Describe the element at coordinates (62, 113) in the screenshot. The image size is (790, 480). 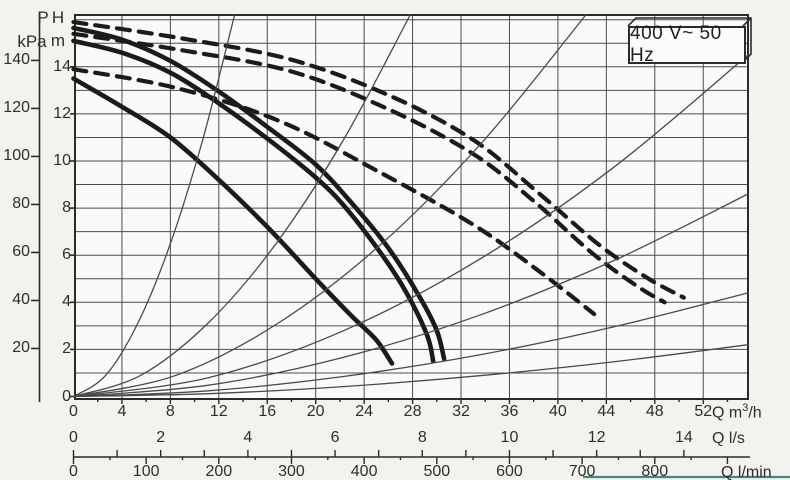
I see `head-tick-label: 12` at that location.